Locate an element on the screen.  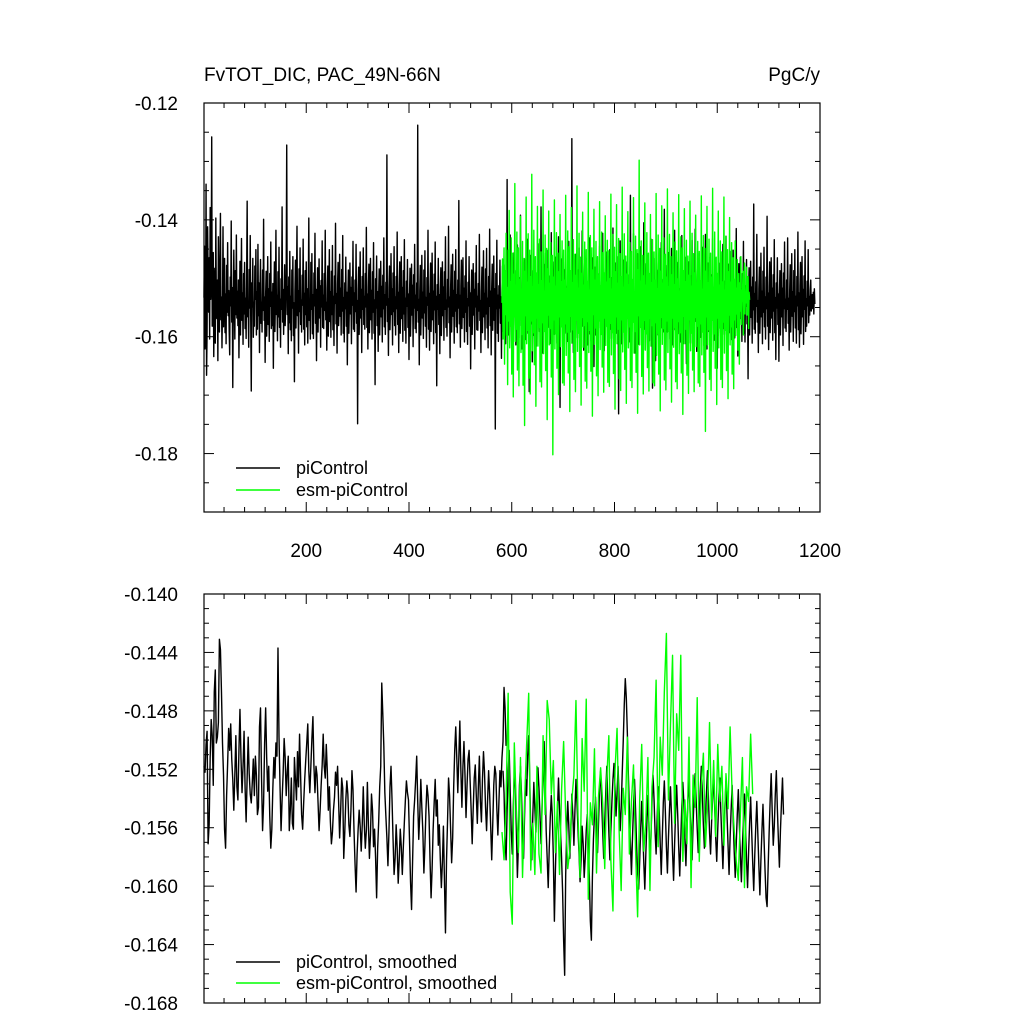
top-x-tick-label: 200 is located at coordinates (306, 551).